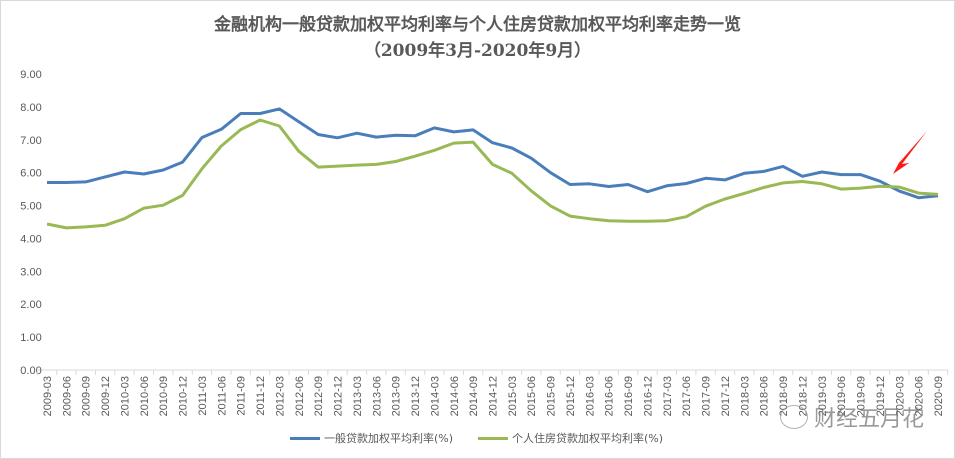 The height and width of the screenshot is (459, 955). I want to click on x-tick-label: 2017-12, so click(726, 396).